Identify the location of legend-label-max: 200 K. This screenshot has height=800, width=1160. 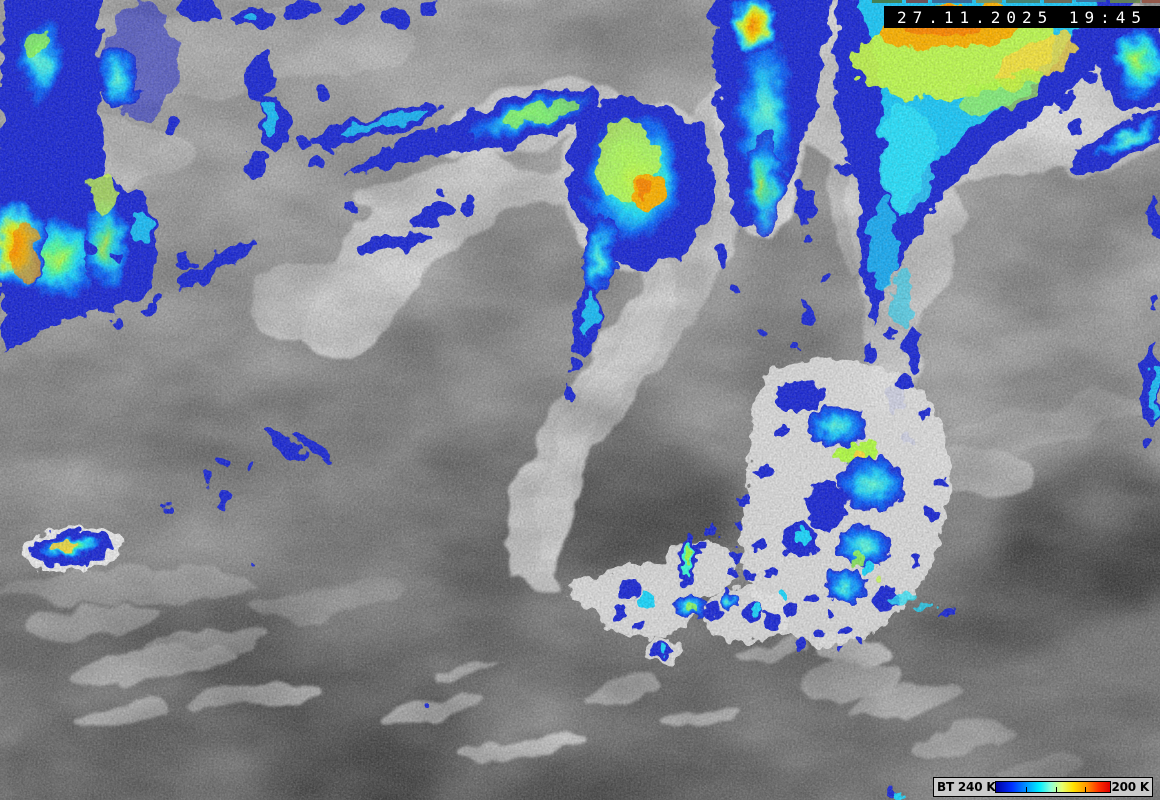
(1130, 787).